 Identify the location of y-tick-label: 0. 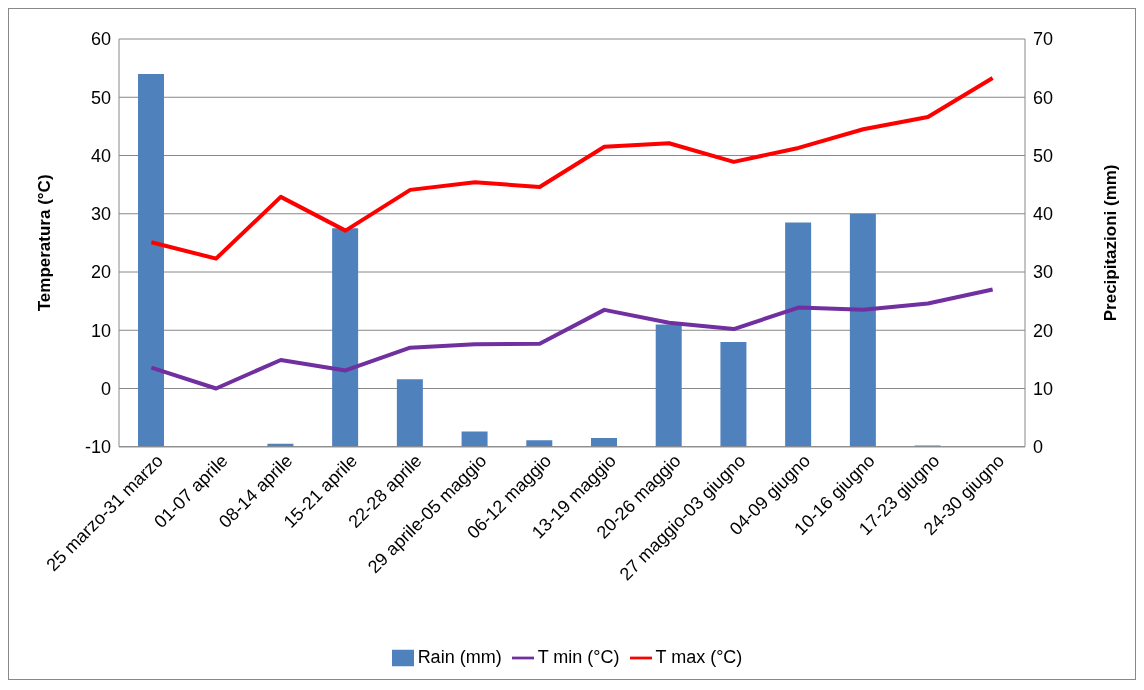
(105, 388).